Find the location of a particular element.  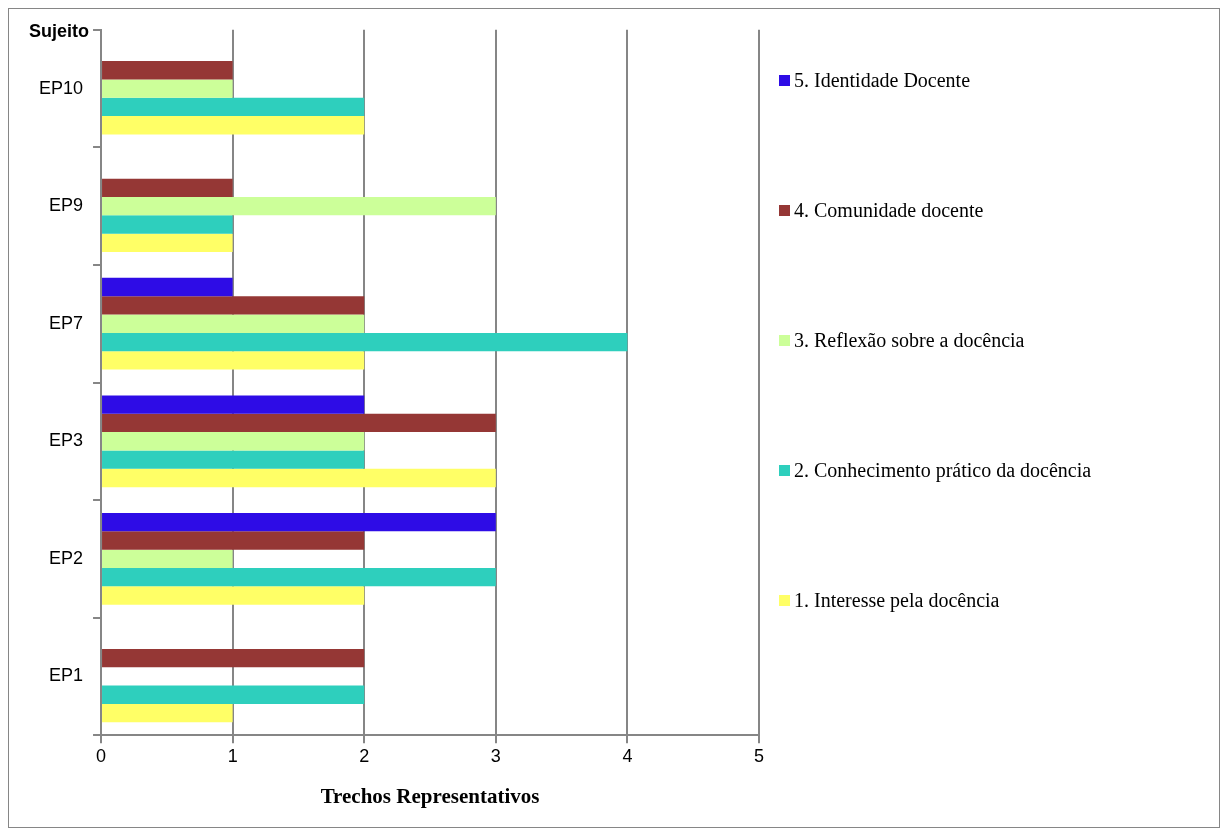

y-tick-label: EP10 is located at coordinates (61, 87).